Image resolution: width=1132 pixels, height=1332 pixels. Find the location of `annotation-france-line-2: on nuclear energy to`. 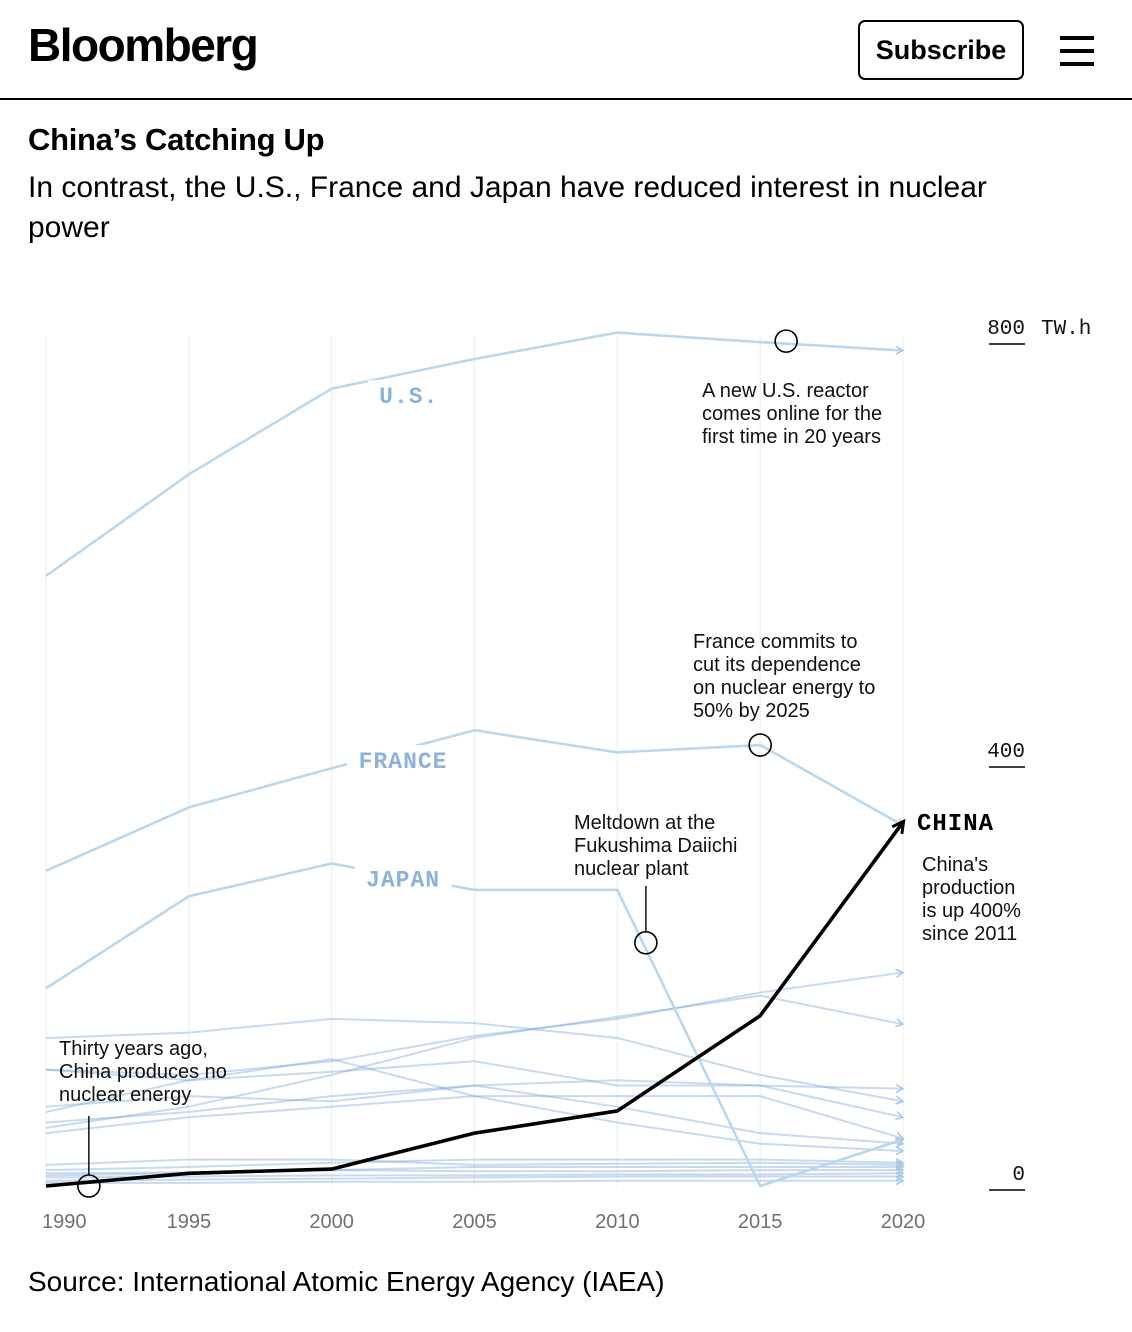

annotation-france-line-2: on nuclear energy to is located at coordinates (784, 688).